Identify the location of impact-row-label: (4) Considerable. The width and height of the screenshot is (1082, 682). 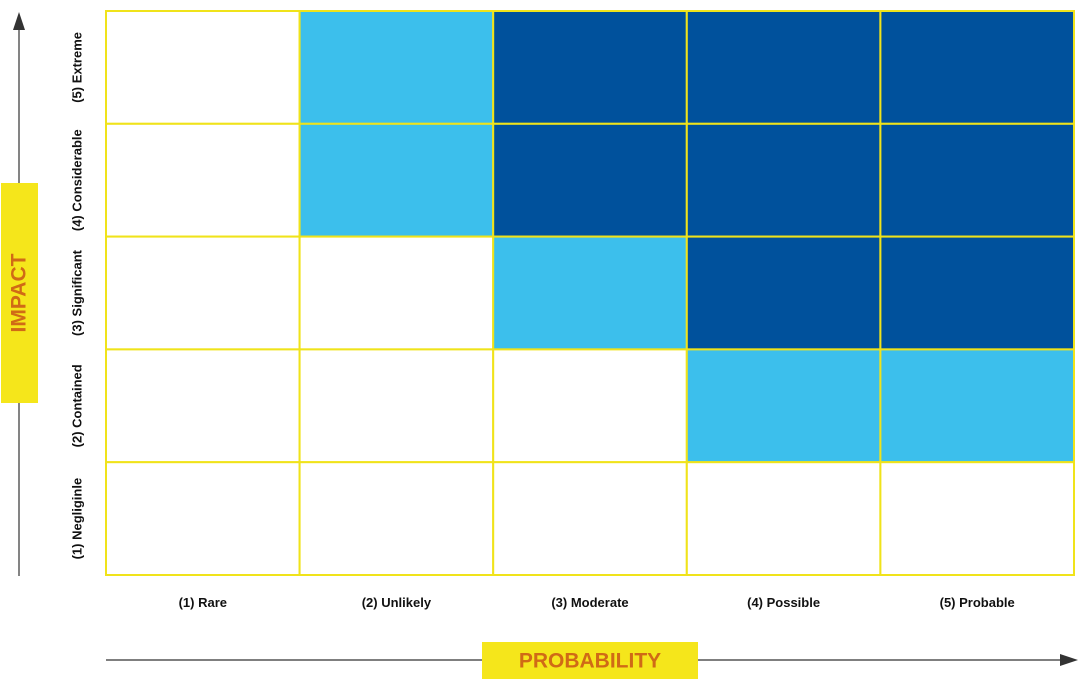
(77, 180).